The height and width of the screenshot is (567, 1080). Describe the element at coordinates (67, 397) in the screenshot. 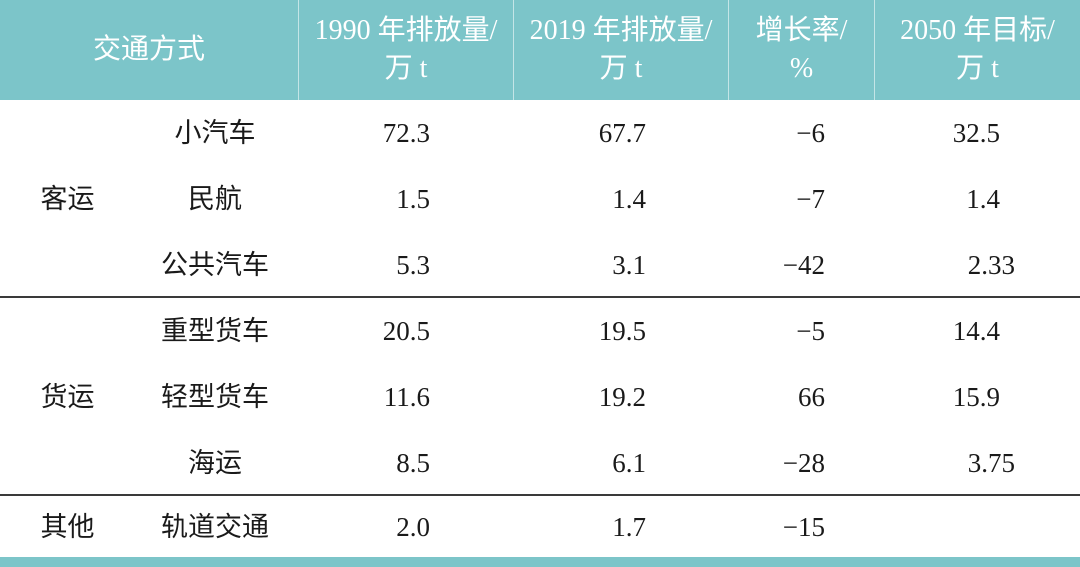

I see `group-label-freight: 货运` at that location.